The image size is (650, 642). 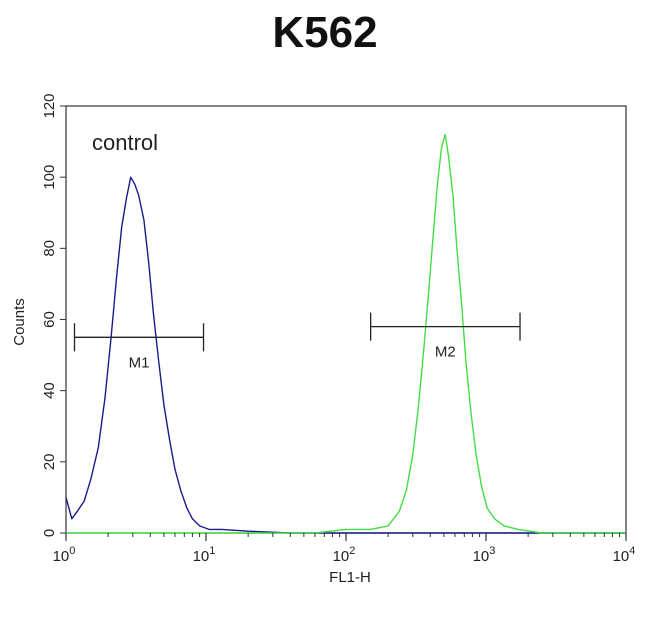 What do you see at coordinates (49, 177) in the screenshot?
I see `y-tick-label: 100` at bounding box center [49, 177].